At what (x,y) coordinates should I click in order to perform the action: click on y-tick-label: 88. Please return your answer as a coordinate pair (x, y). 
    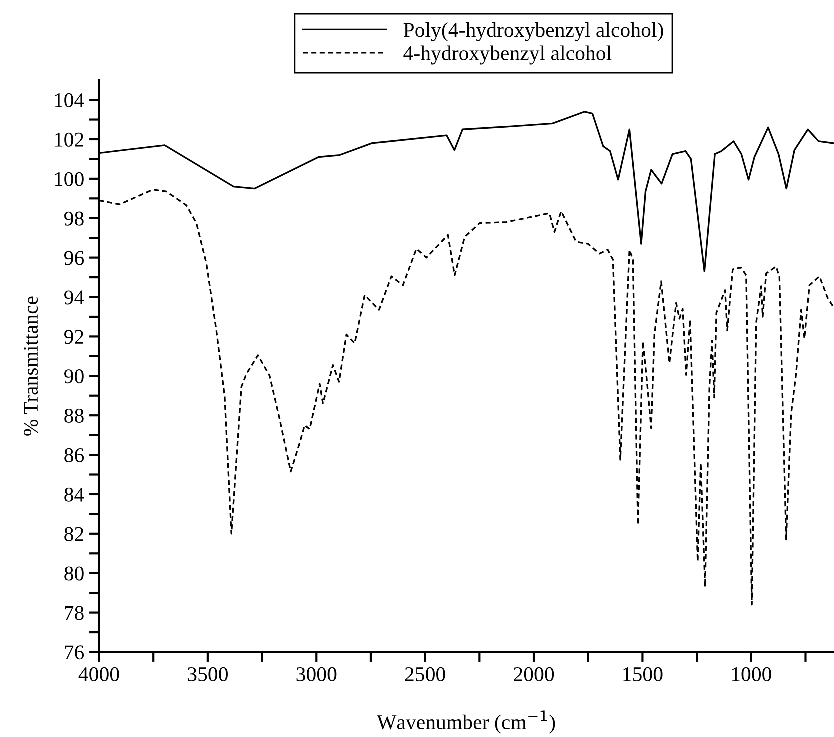
    Looking at the image, I should click on (74, 416).